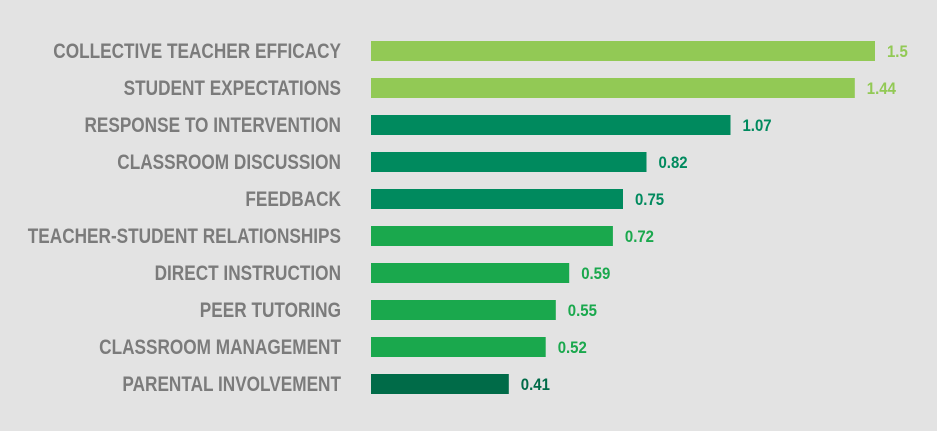 The image size is (937, 431). I want to click on category-label: RESPONSE TO INTERVENTION, so click(212, 126).